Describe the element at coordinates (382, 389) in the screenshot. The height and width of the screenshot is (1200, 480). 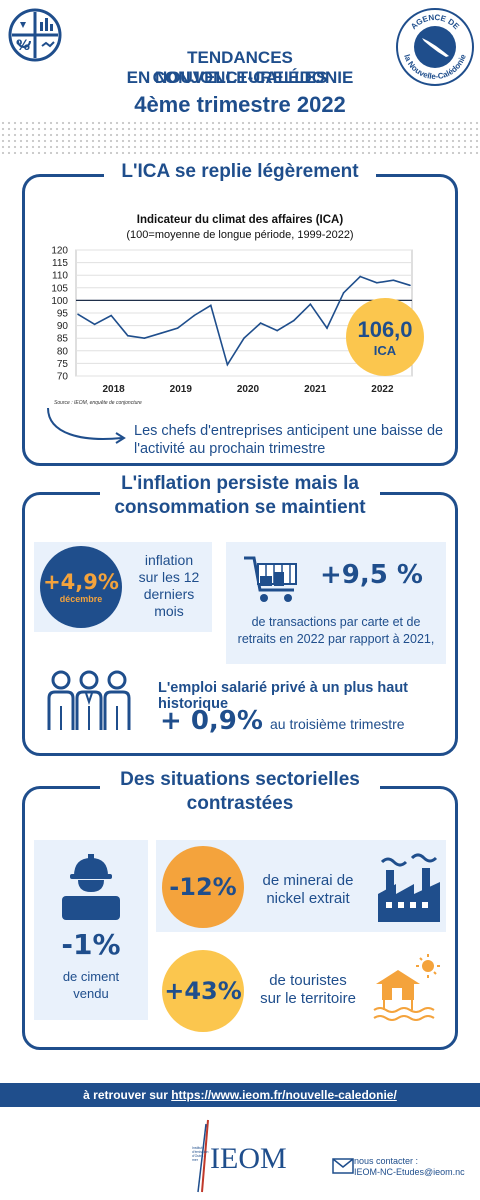
I see `x-tick-label: 2022` at that location.